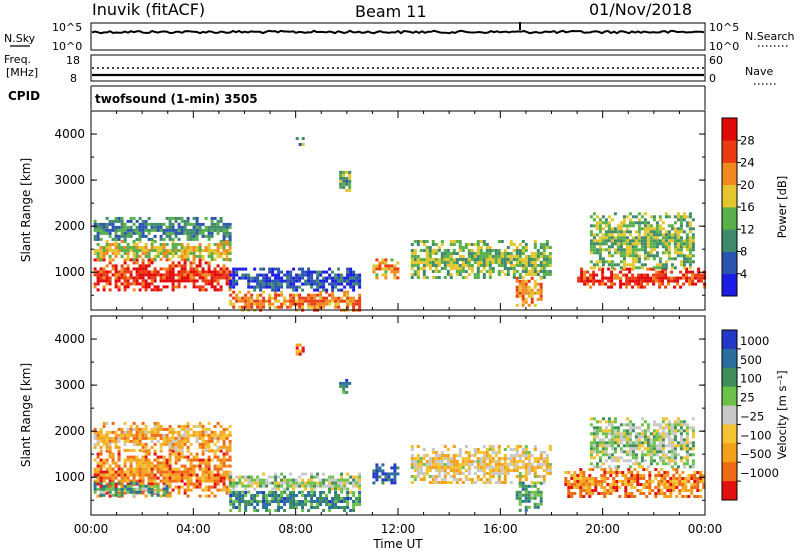 The width and height of the screenshot is (800, 554). I want to click on colorbar-cell, so click(729, 129).